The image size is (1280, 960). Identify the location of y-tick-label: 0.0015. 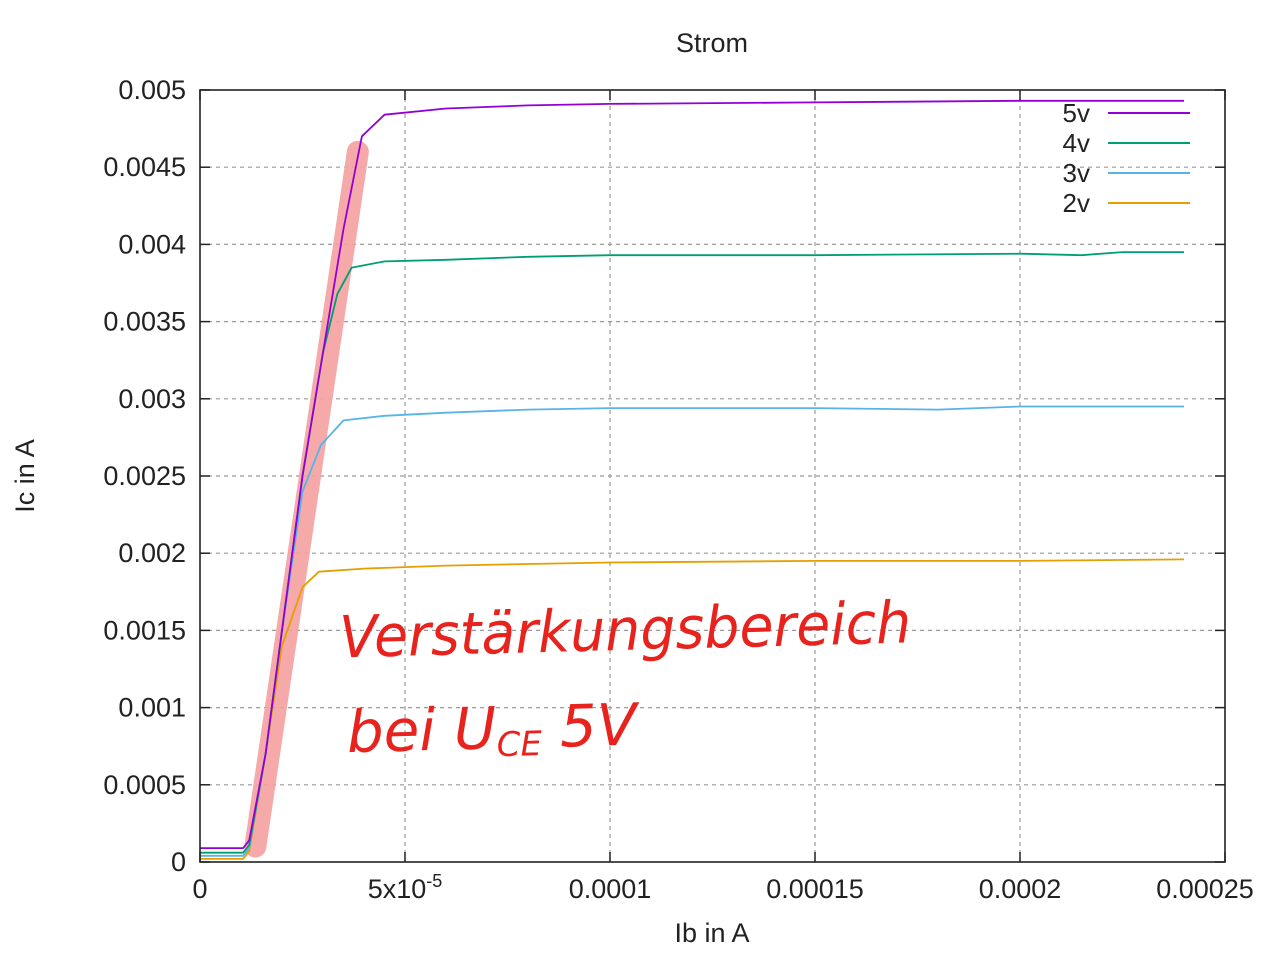
(144, 630).